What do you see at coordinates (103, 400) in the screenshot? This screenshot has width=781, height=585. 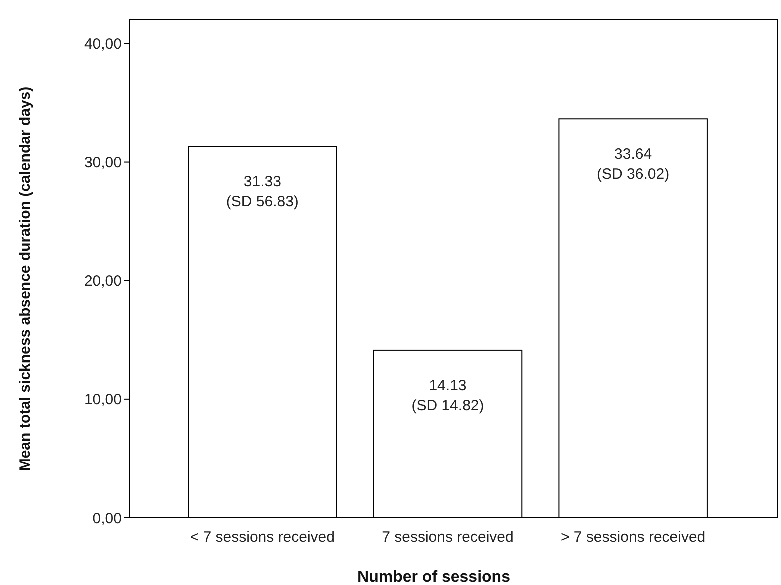 I see `y-tick-label: 10,00` at bounding box center [103, 400].